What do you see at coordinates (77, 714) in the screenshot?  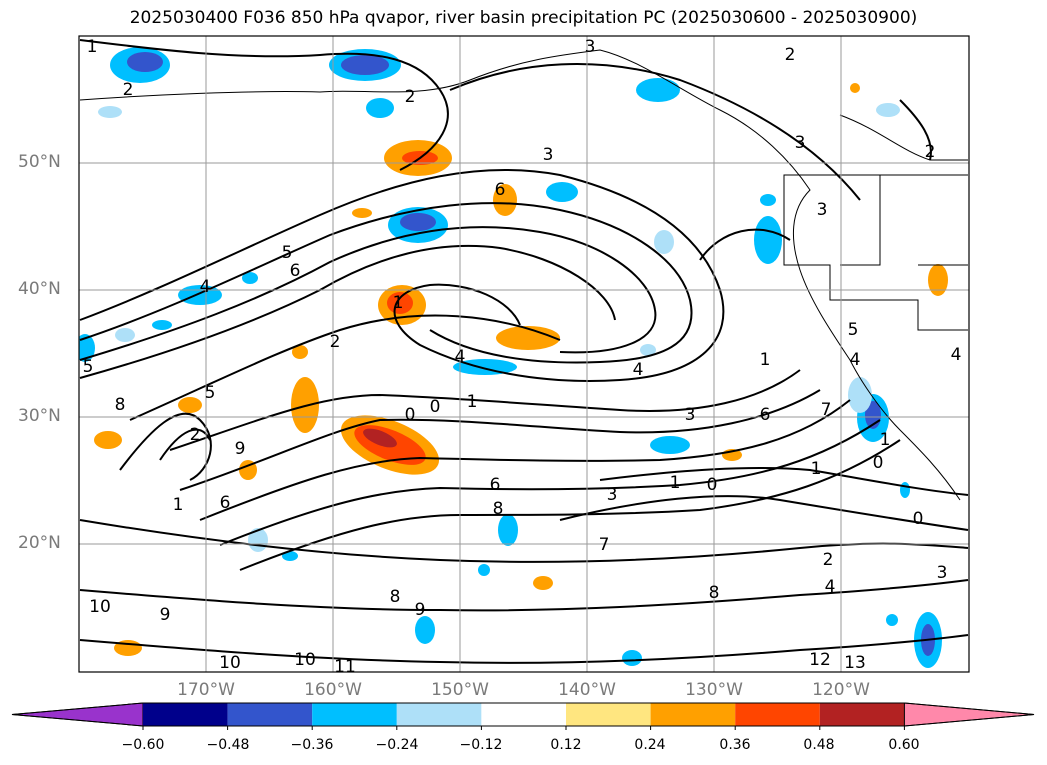 I see `colorbar-extend-low` at bounding box center [77, 714].